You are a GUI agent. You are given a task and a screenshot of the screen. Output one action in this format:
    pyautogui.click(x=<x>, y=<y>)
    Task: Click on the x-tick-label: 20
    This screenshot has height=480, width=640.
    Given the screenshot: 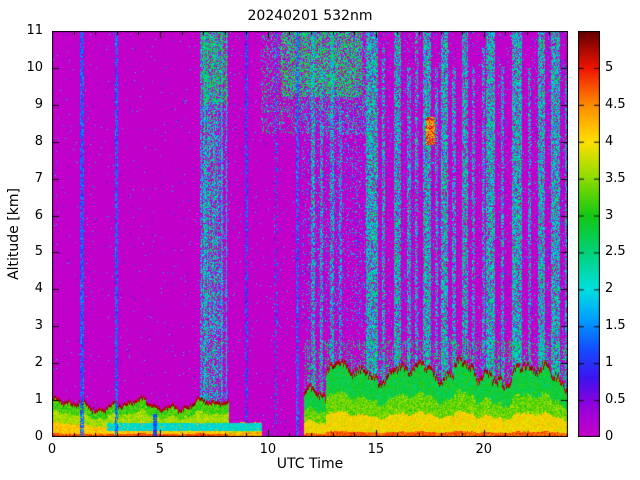 What is the action you would take?
    pyautogui.click(x=484, y=449)
    